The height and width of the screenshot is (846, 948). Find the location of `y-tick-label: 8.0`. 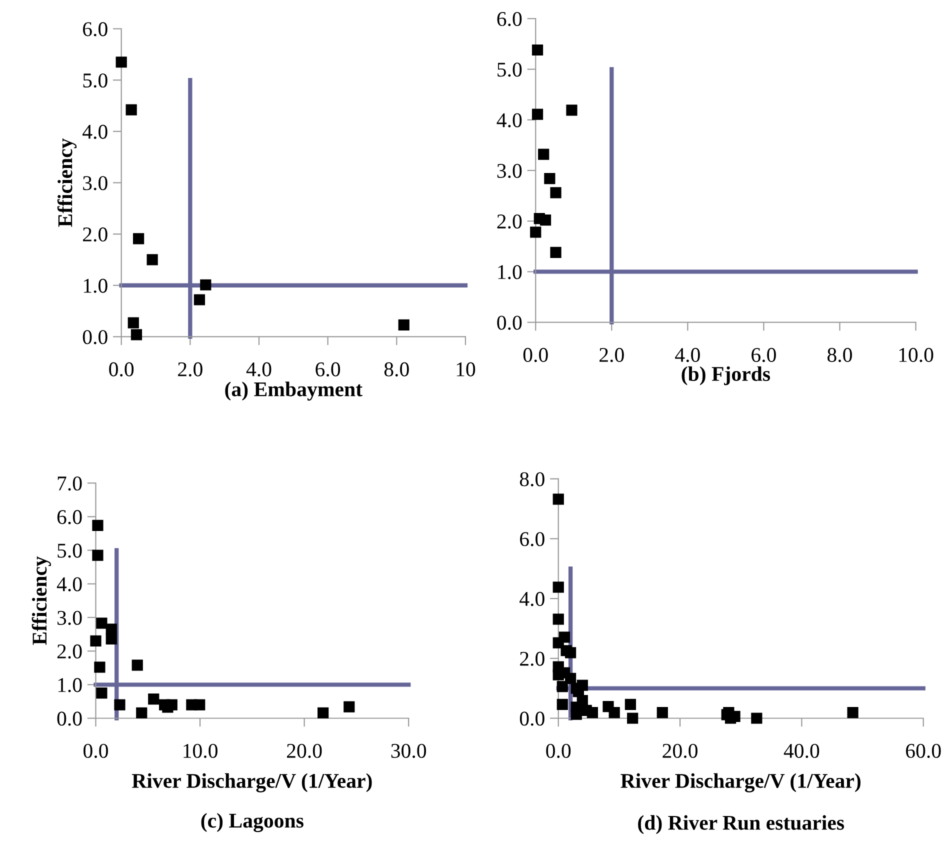

y-tick-label: 8.0 is located at coordinates (532, 479).